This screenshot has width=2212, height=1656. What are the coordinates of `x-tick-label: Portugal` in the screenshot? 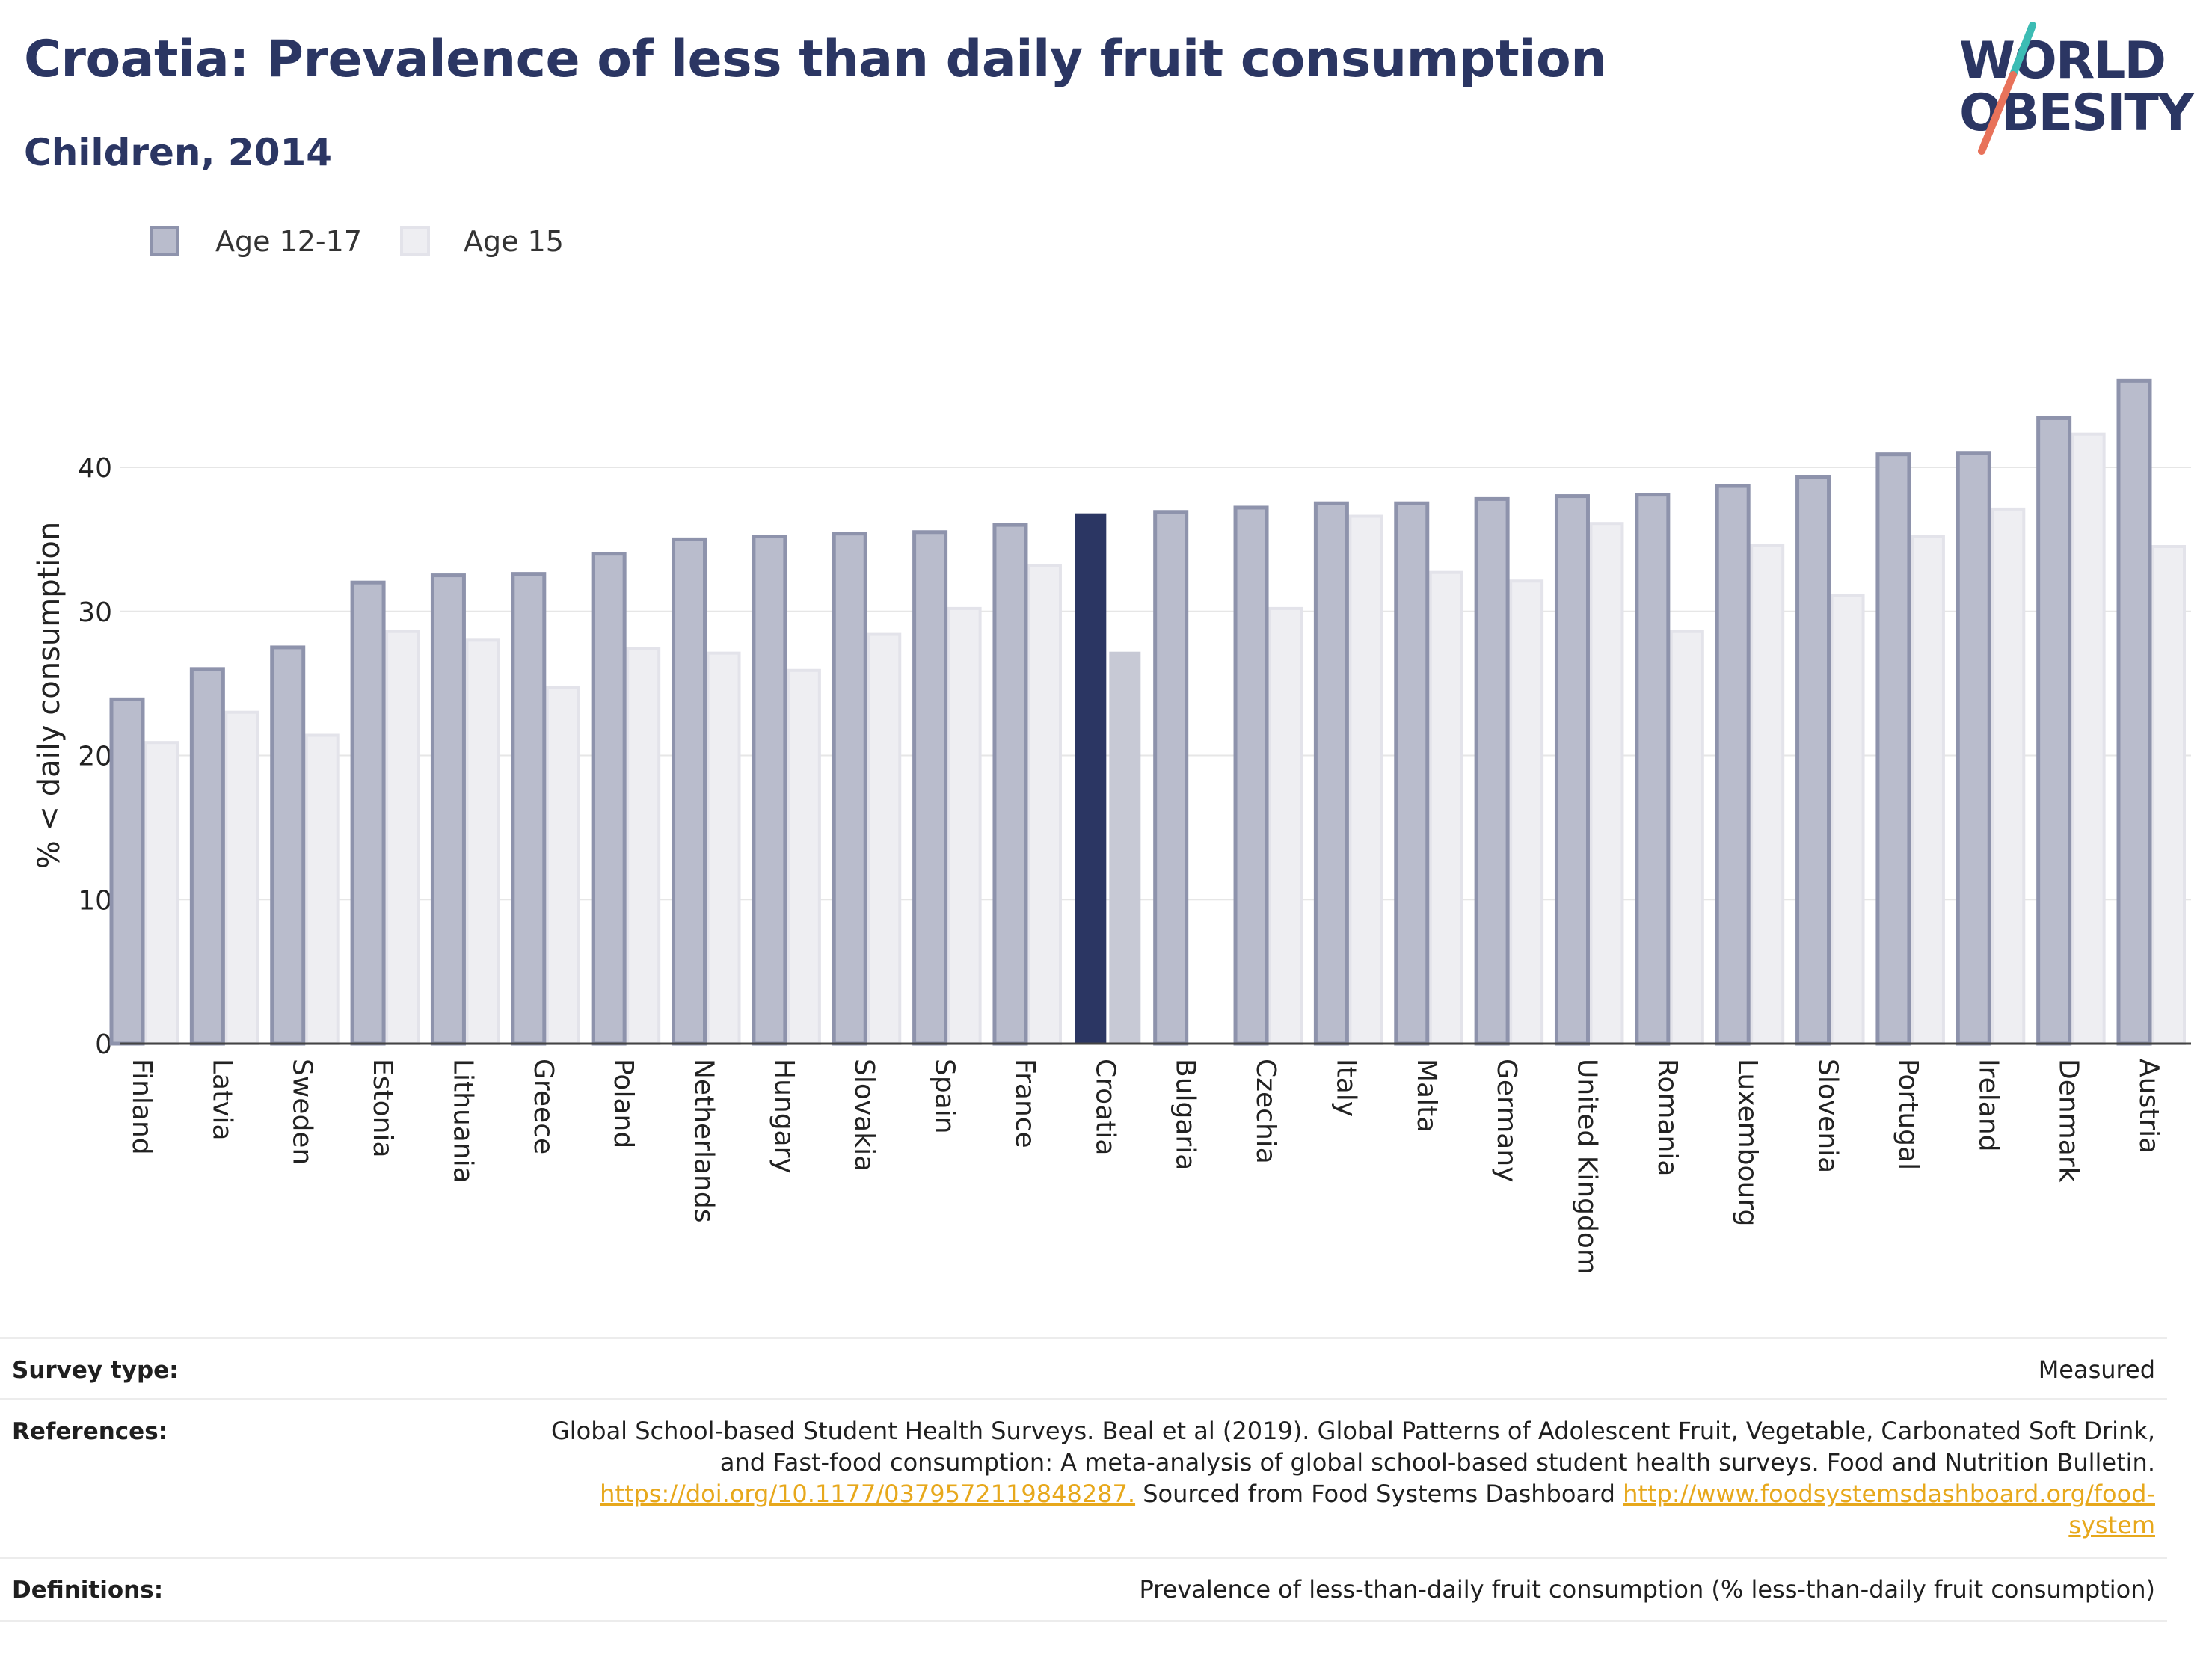 It's located at (1908, 1114).